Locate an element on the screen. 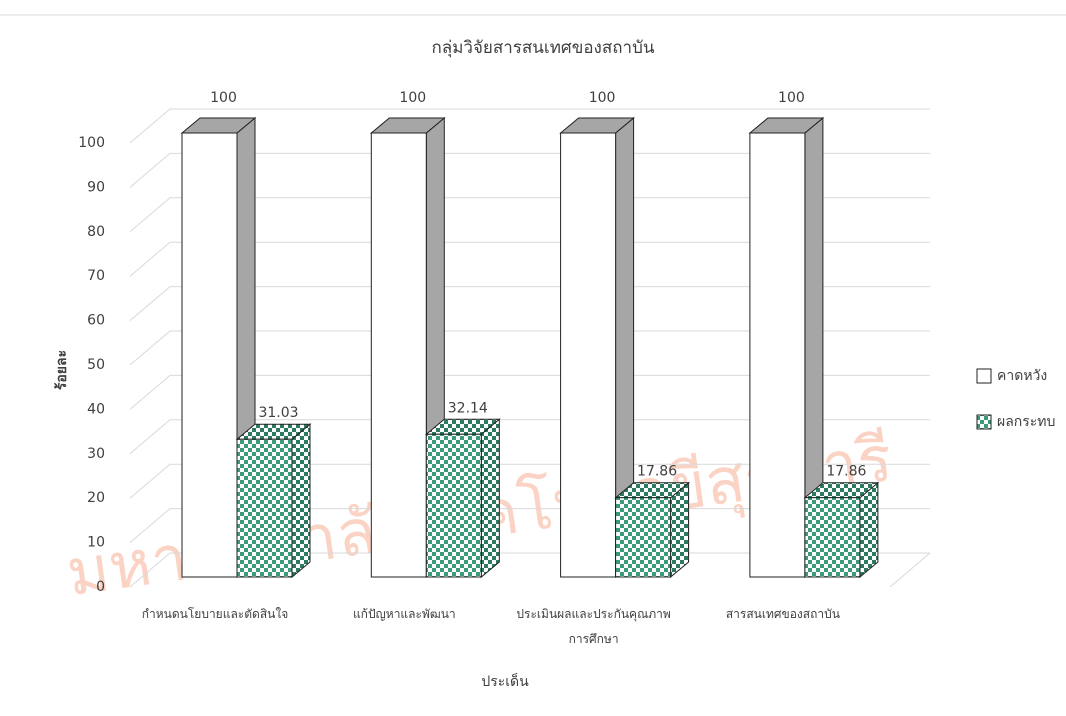 The width and height of the screenshot is (1066, 716). y-tick-label: 40 is located at coordinates (96, 409).